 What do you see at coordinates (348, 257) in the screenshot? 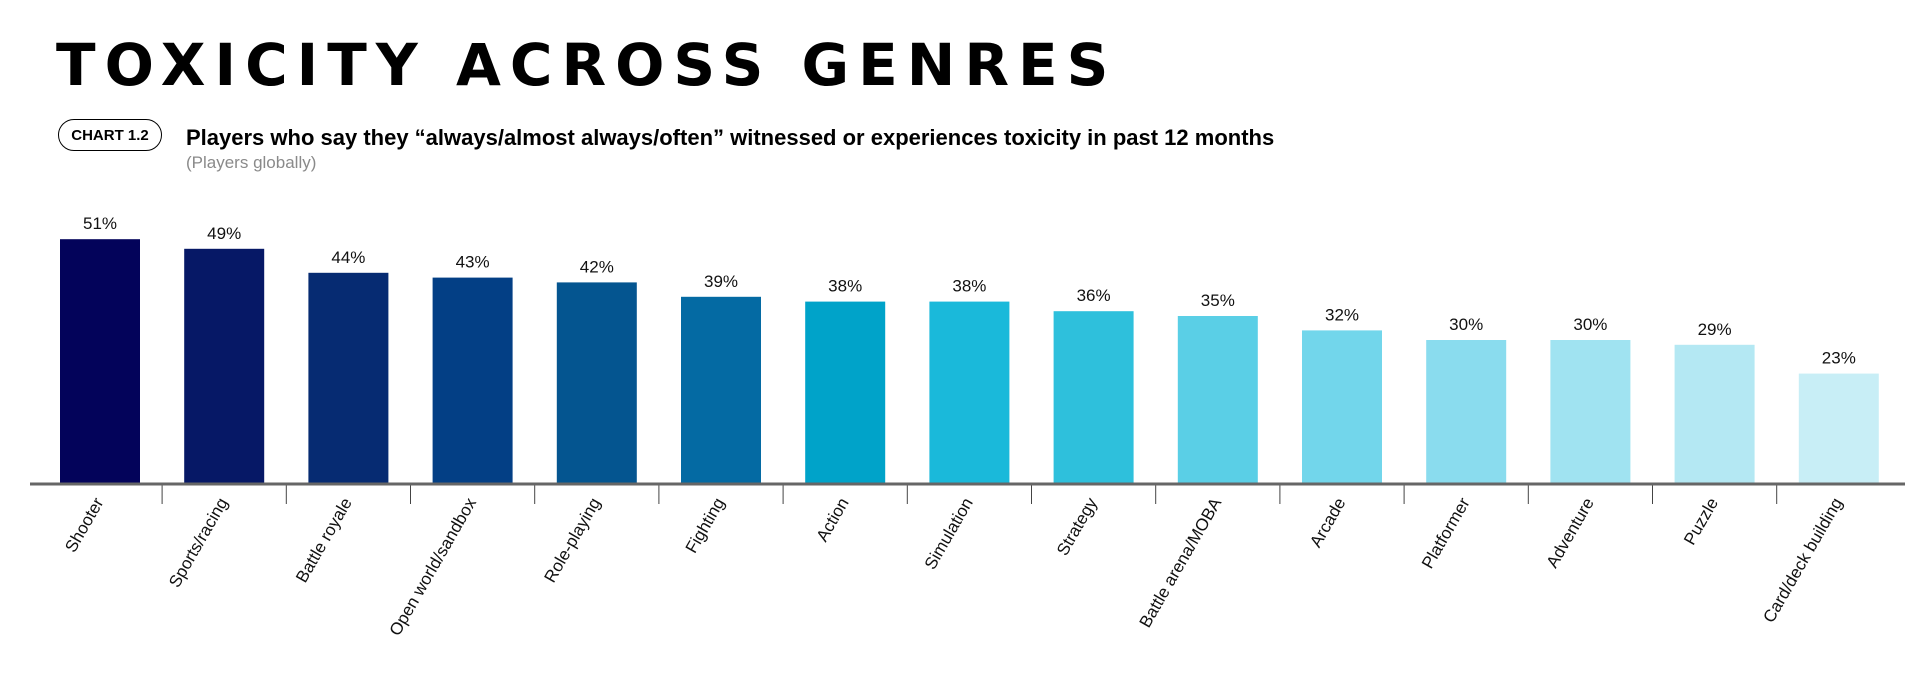
I see `data-label: 44%` at bounding box center [348, 257].